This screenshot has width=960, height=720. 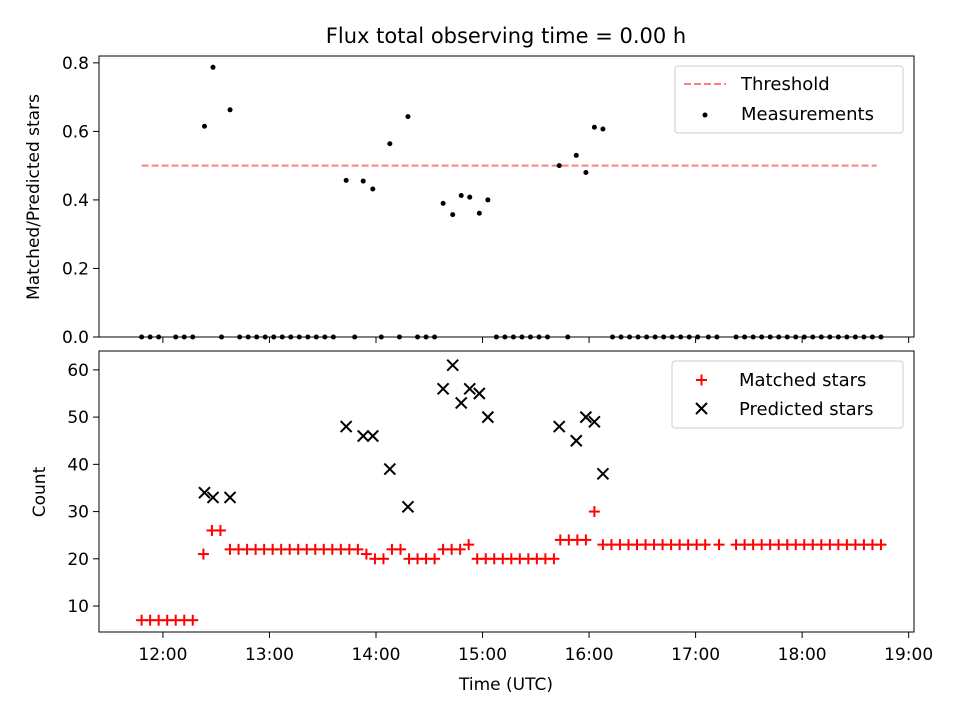 What do you see at coordinates (75, 201) in the screenshot?
I see `top-y-tick-label: 0.4` at bounding box center [75, 201].